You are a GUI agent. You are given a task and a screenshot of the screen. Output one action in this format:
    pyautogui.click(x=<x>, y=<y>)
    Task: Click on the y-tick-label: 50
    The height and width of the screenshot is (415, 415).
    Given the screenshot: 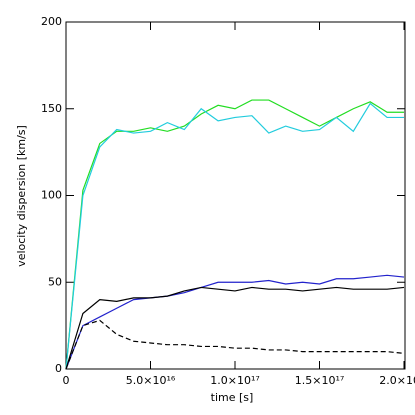 What is the action you would take?
    pyautogui.click(x=55, y=281)
    